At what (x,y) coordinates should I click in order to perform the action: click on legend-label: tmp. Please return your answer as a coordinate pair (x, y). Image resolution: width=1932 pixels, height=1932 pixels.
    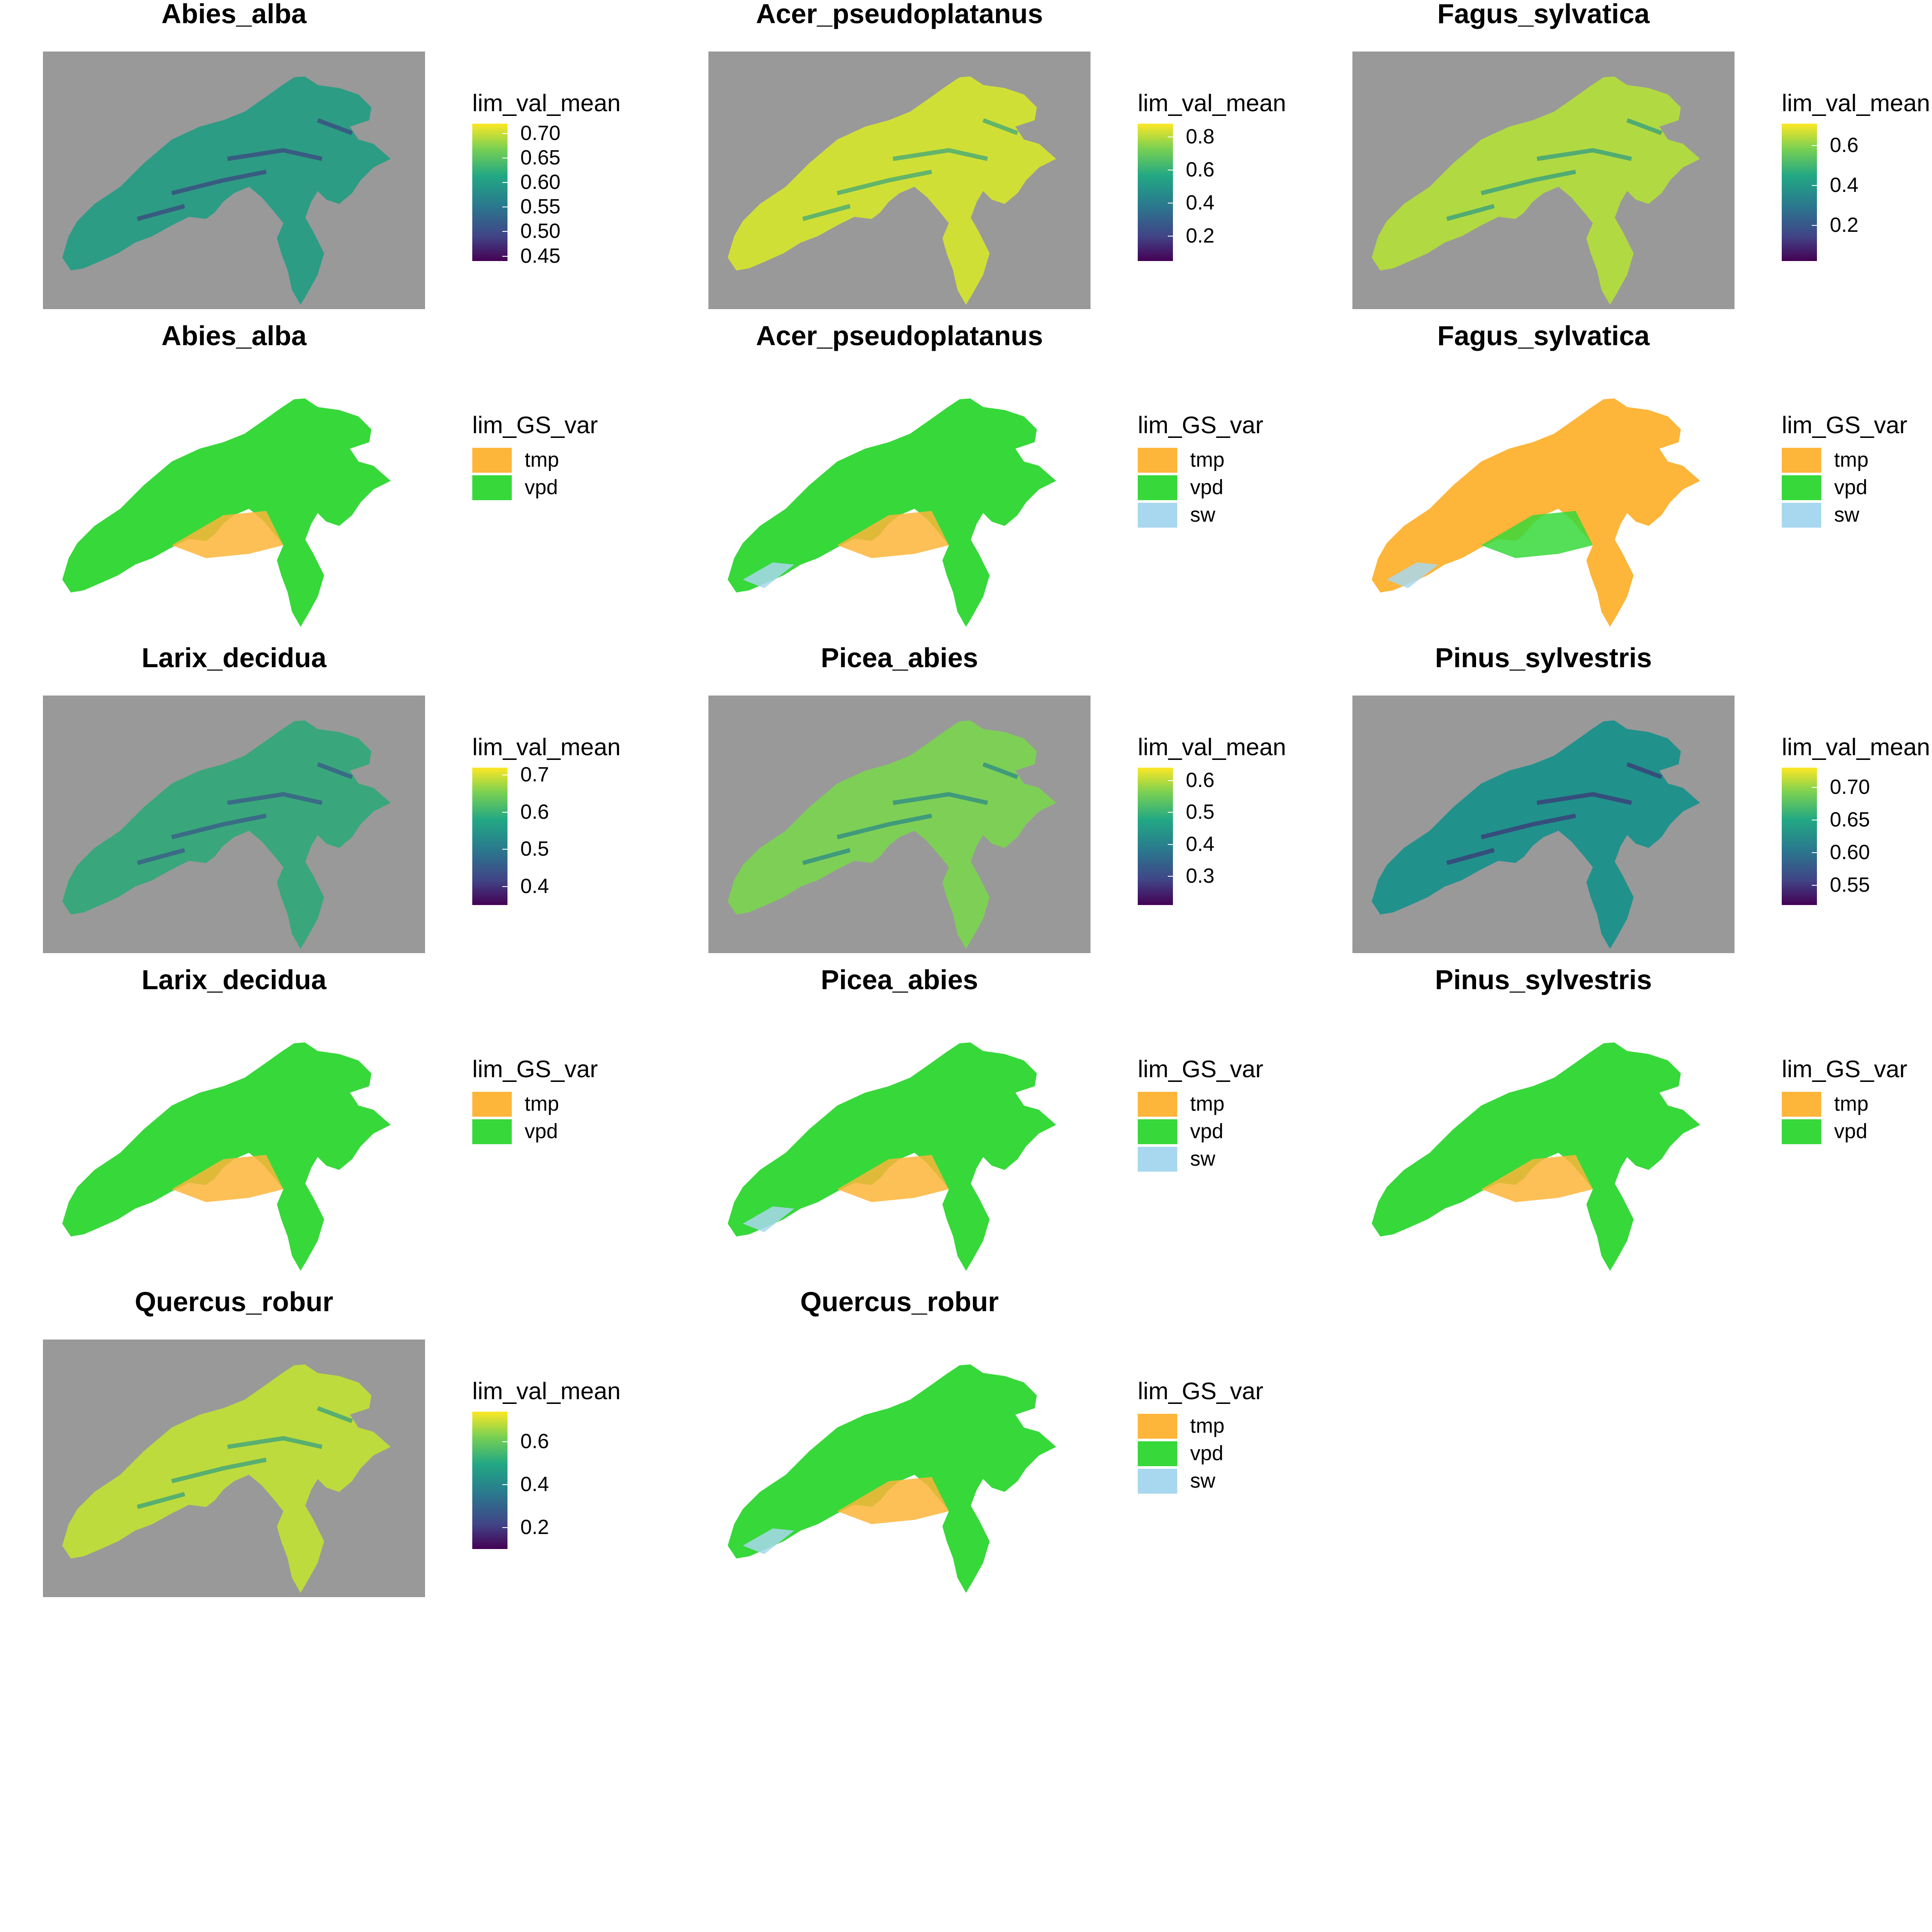
    Looking at the image, I should click on (542, 1104).